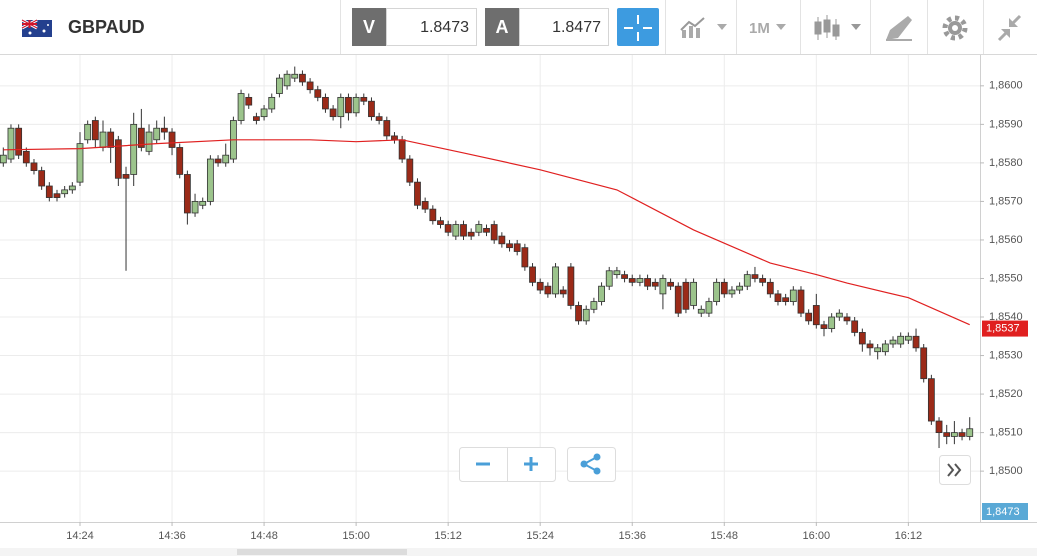 The height and width of the screenshot is (556, 1037). What do you see at coordinates (1009, 28) in the screenshot?
I see `collapse-button` at bounding box center [1009, 28].